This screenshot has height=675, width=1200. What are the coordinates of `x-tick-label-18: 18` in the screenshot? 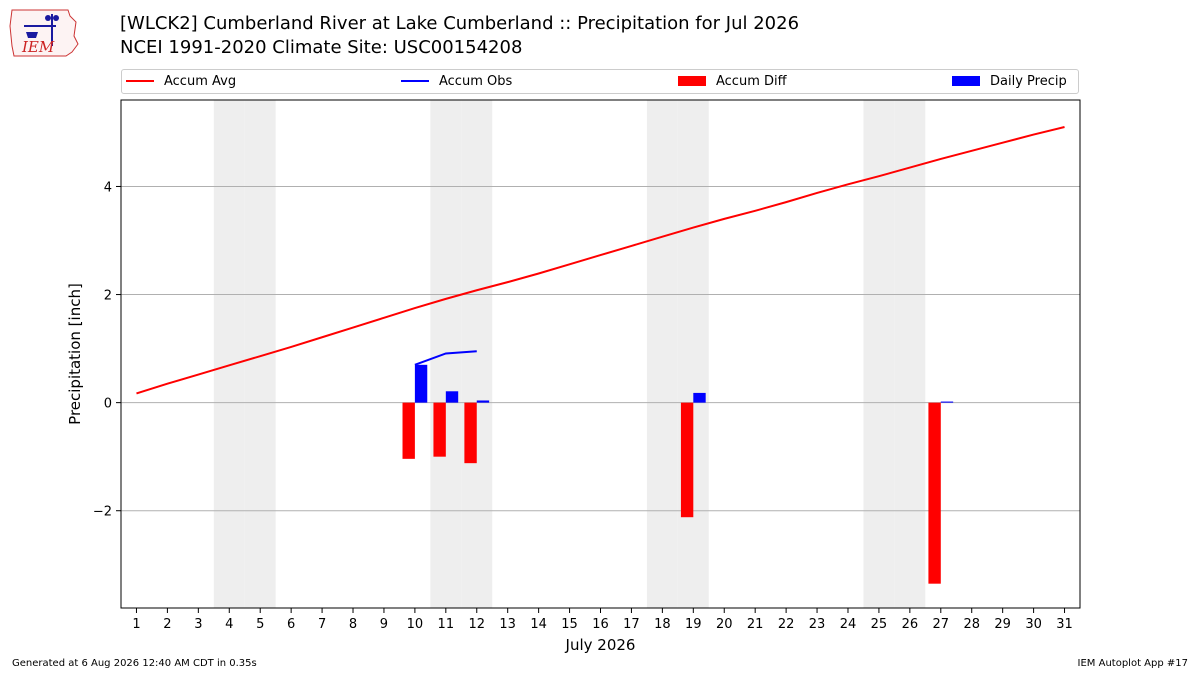 It's located at (662, 624).